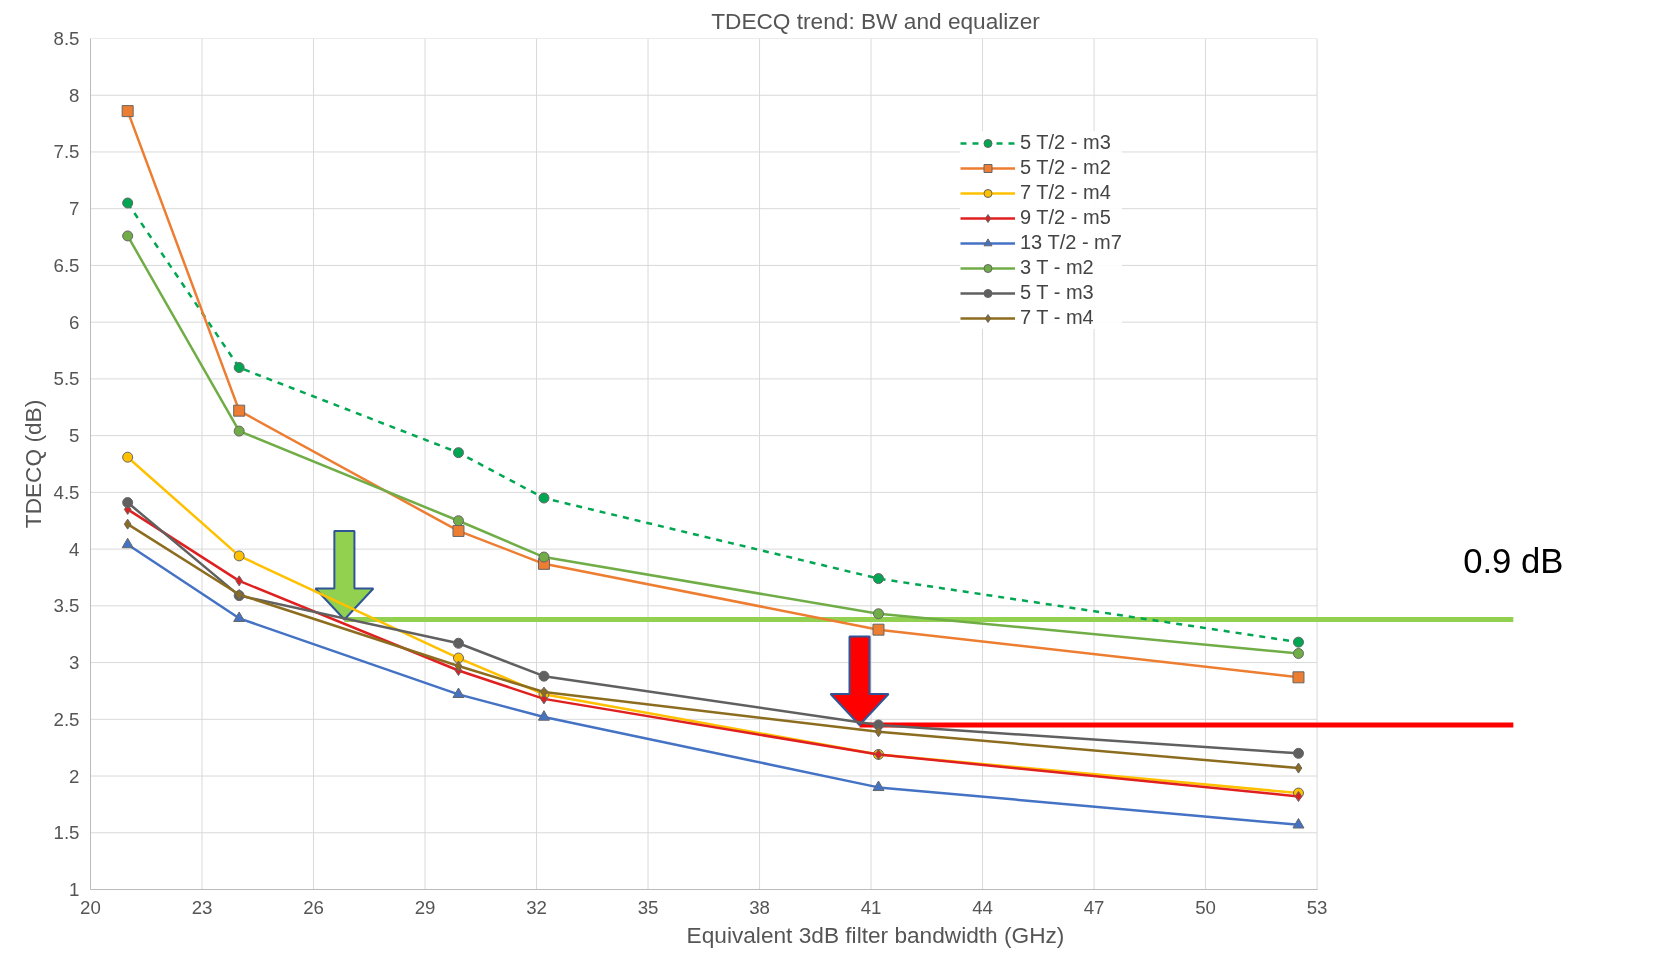  What do you see at coordinates (1057, 267) in the screenshot?
I see `legend-label: 3 T - m2` at bounding box center [1057, 267].